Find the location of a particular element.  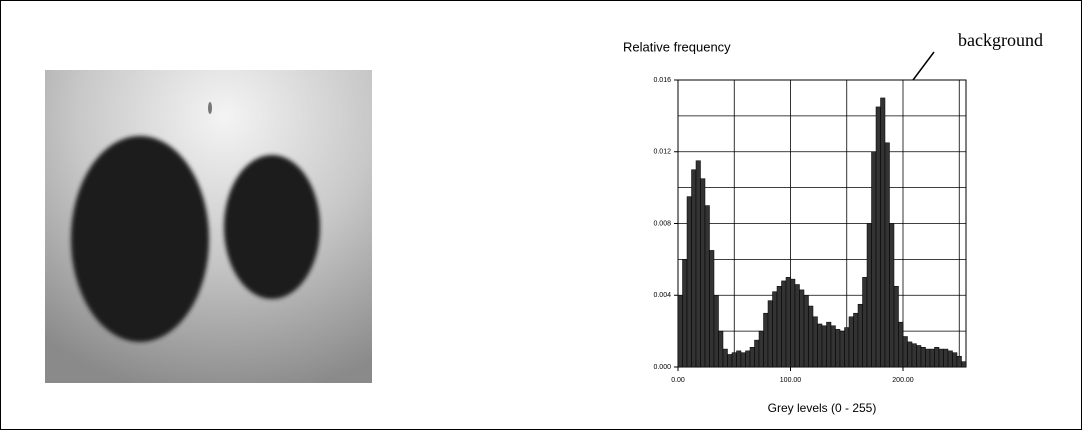

x-axis-label: Grey levels (0 - 255) is located at coordinates (822, 408).